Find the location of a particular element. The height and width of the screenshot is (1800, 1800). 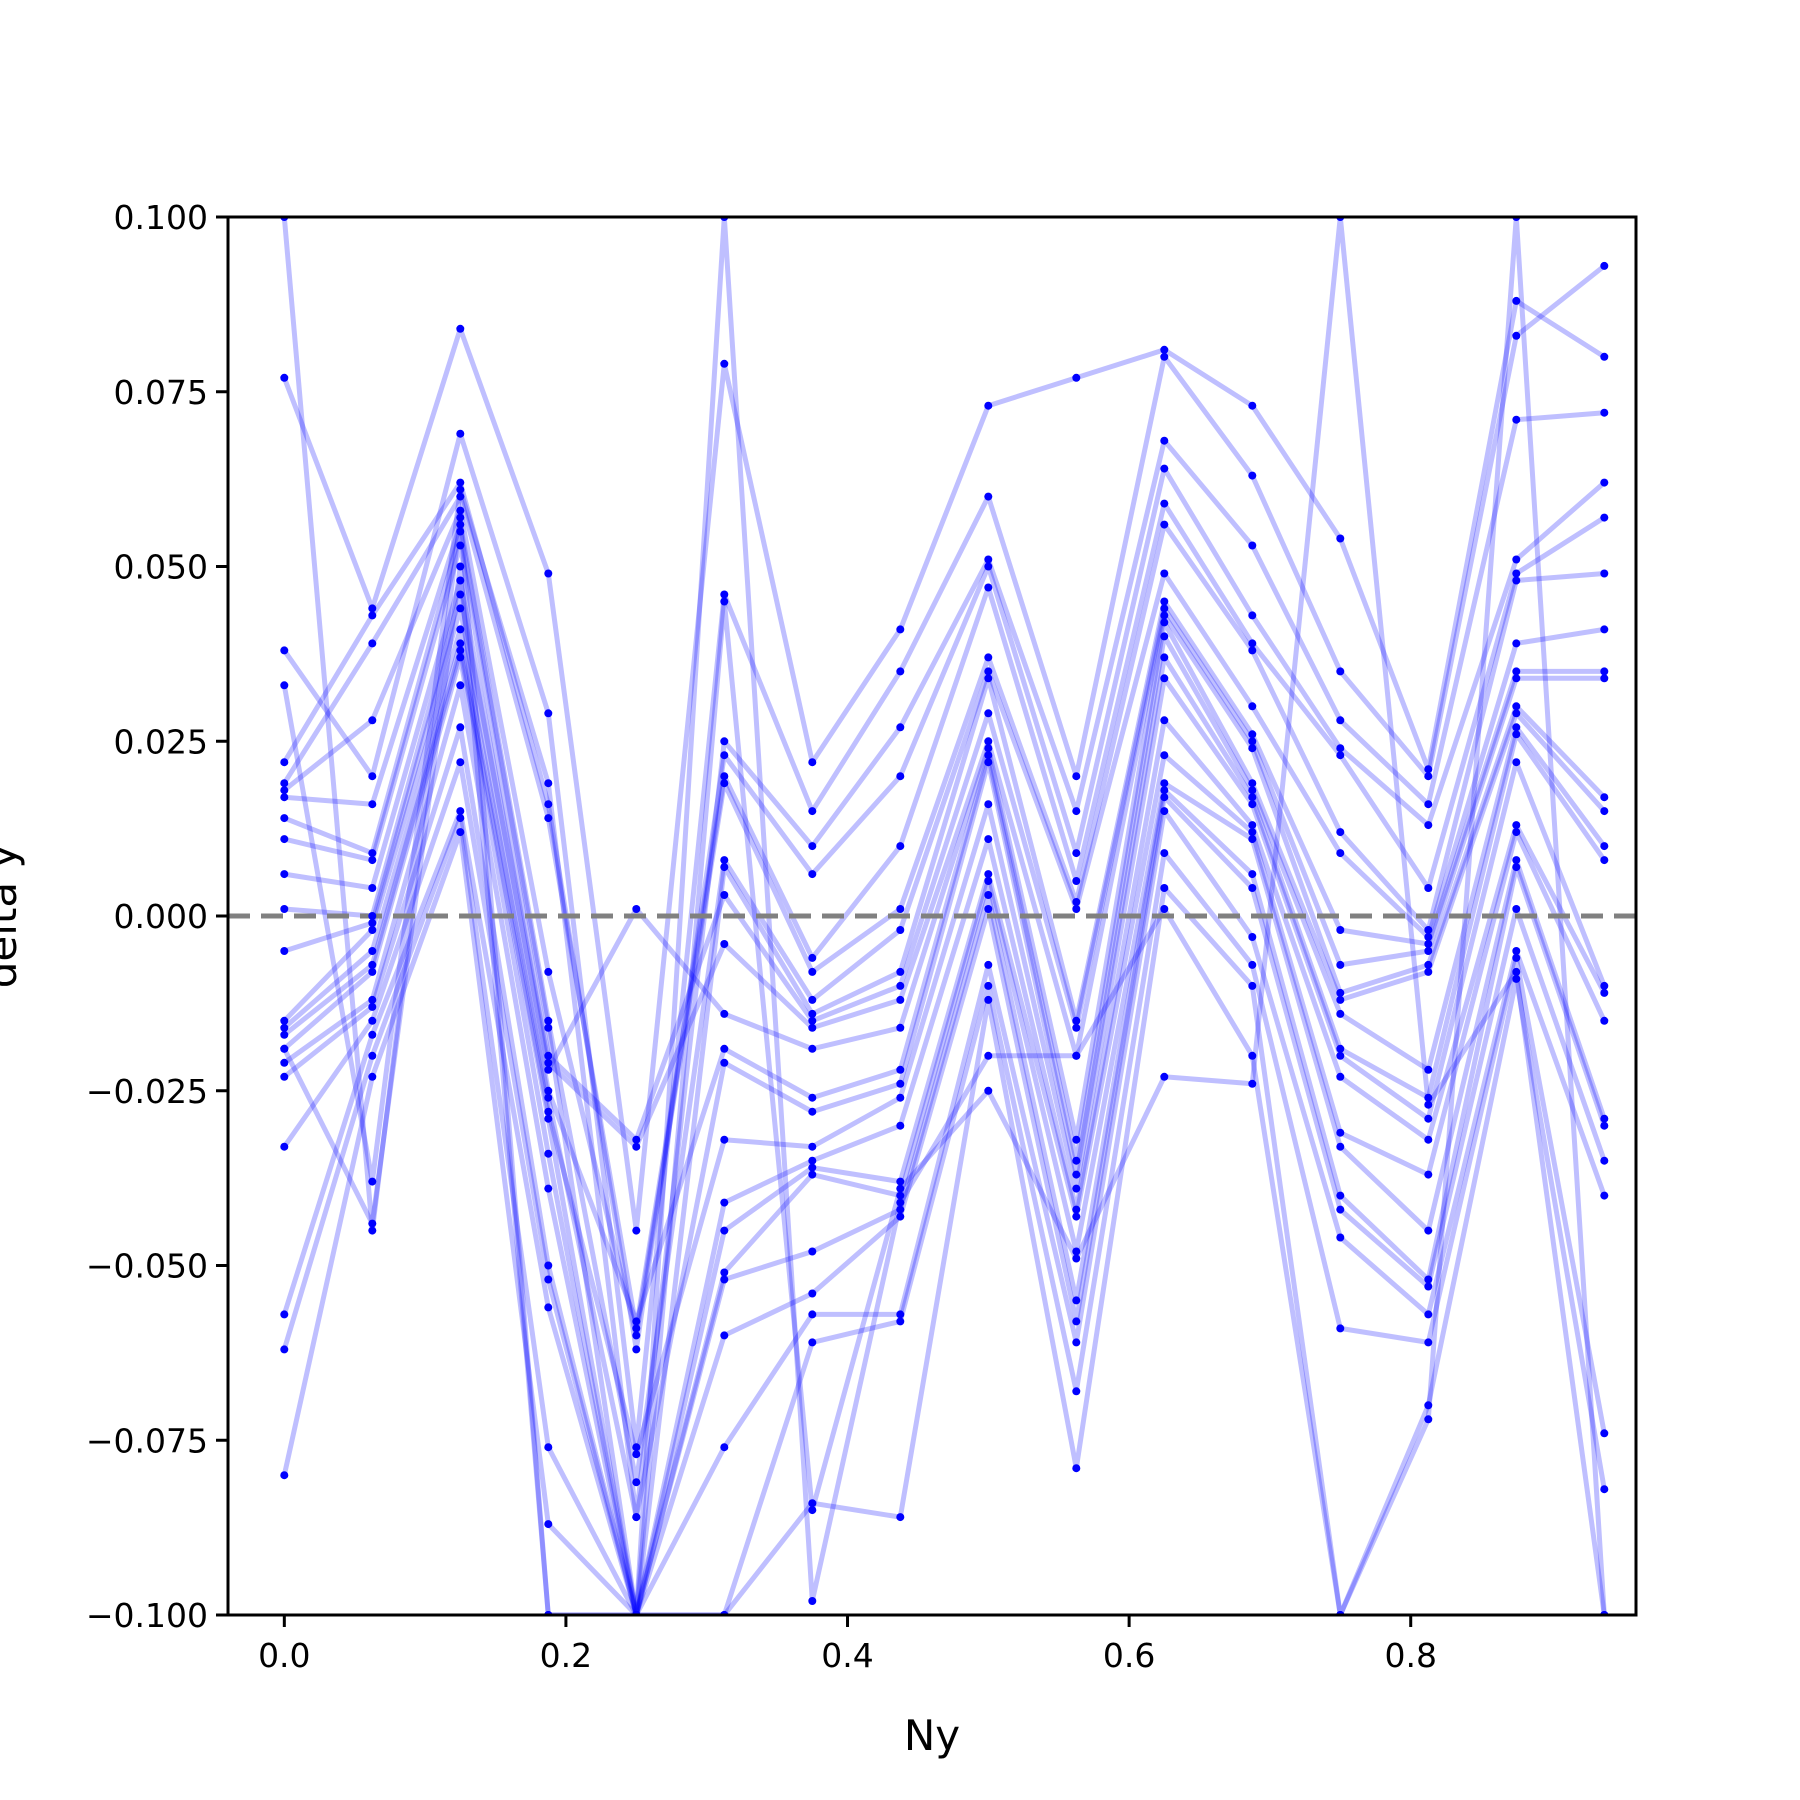

y-tick-label: −0.050 is located at coordinates (147, 1266).